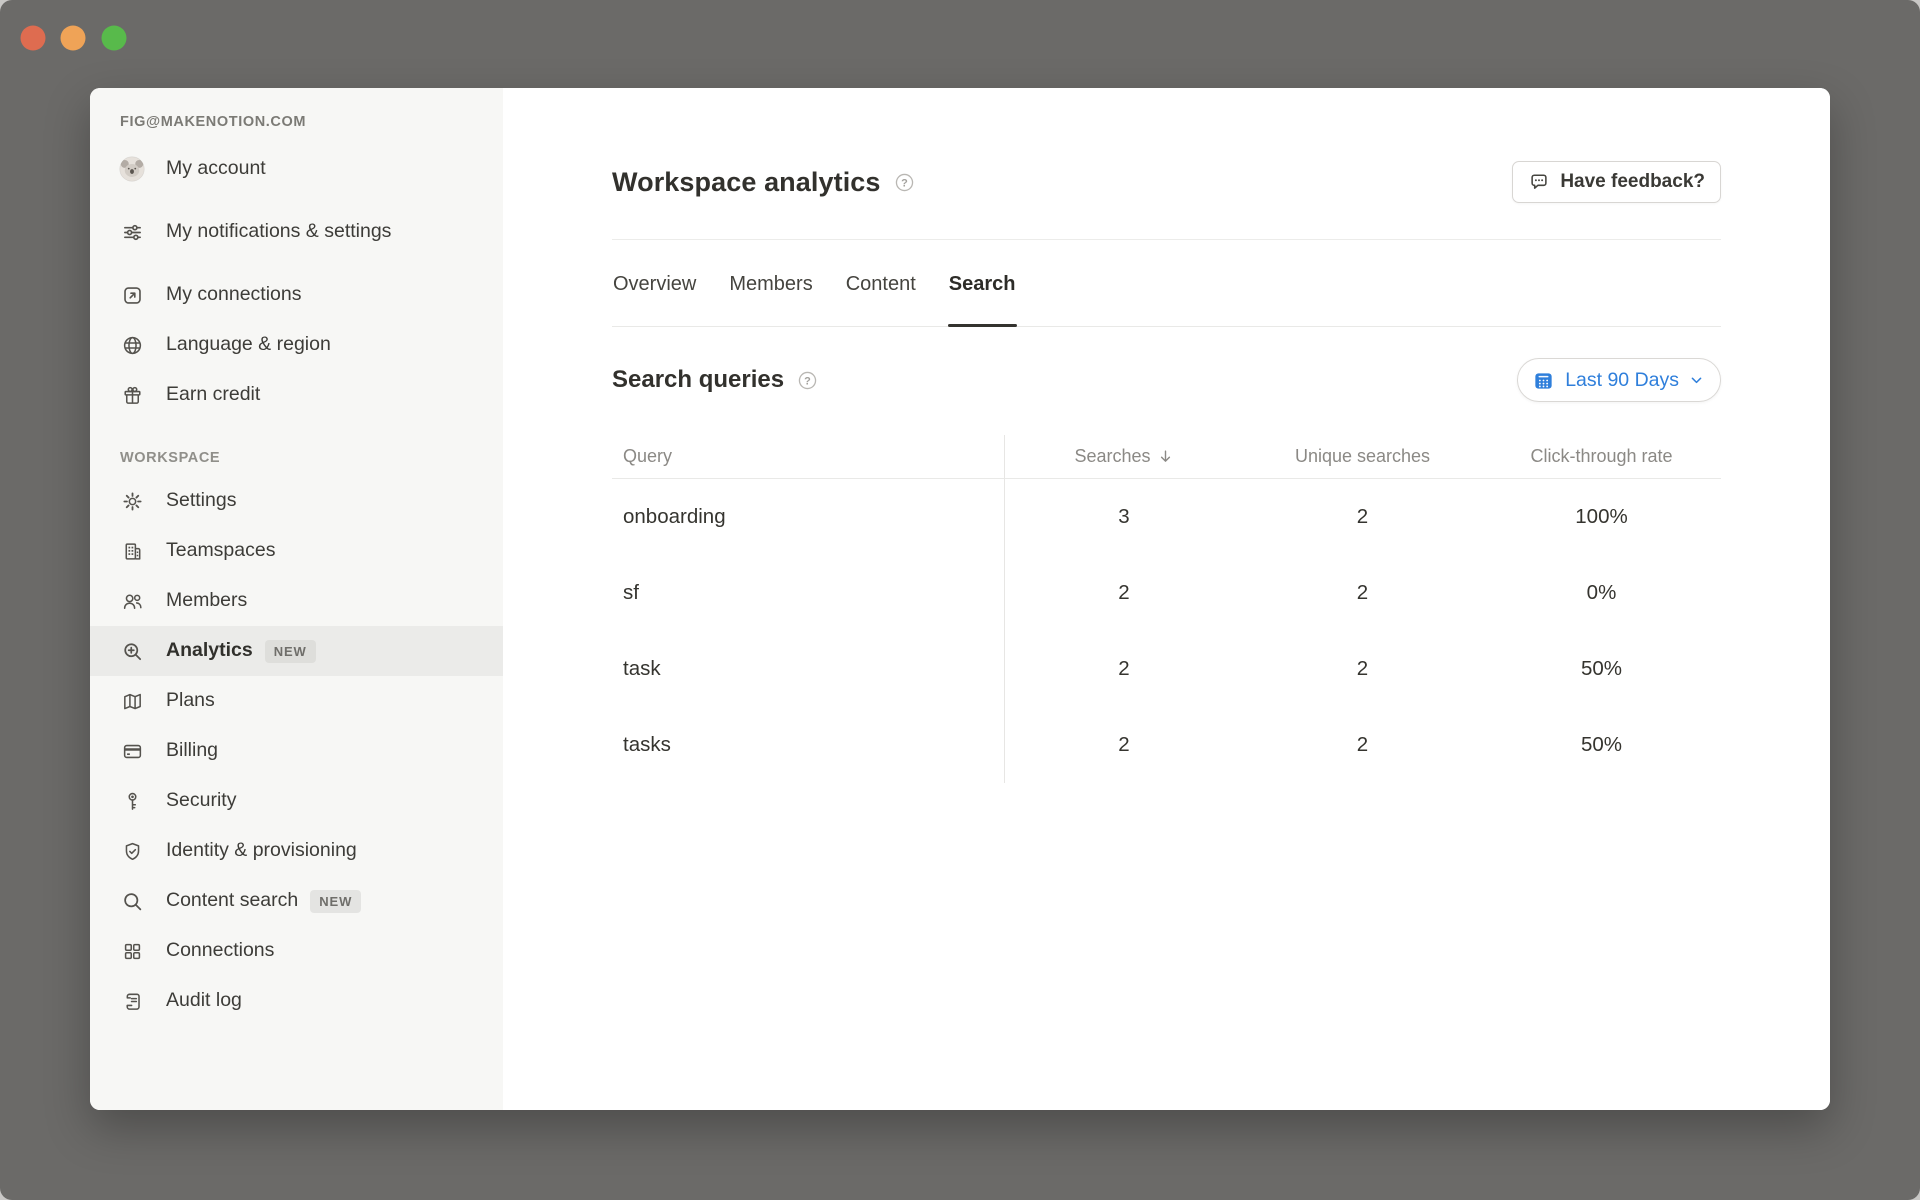 The height and width of the screenshot is (1200, 1920). I want to click on shield-check-icon, so click(132, 851).